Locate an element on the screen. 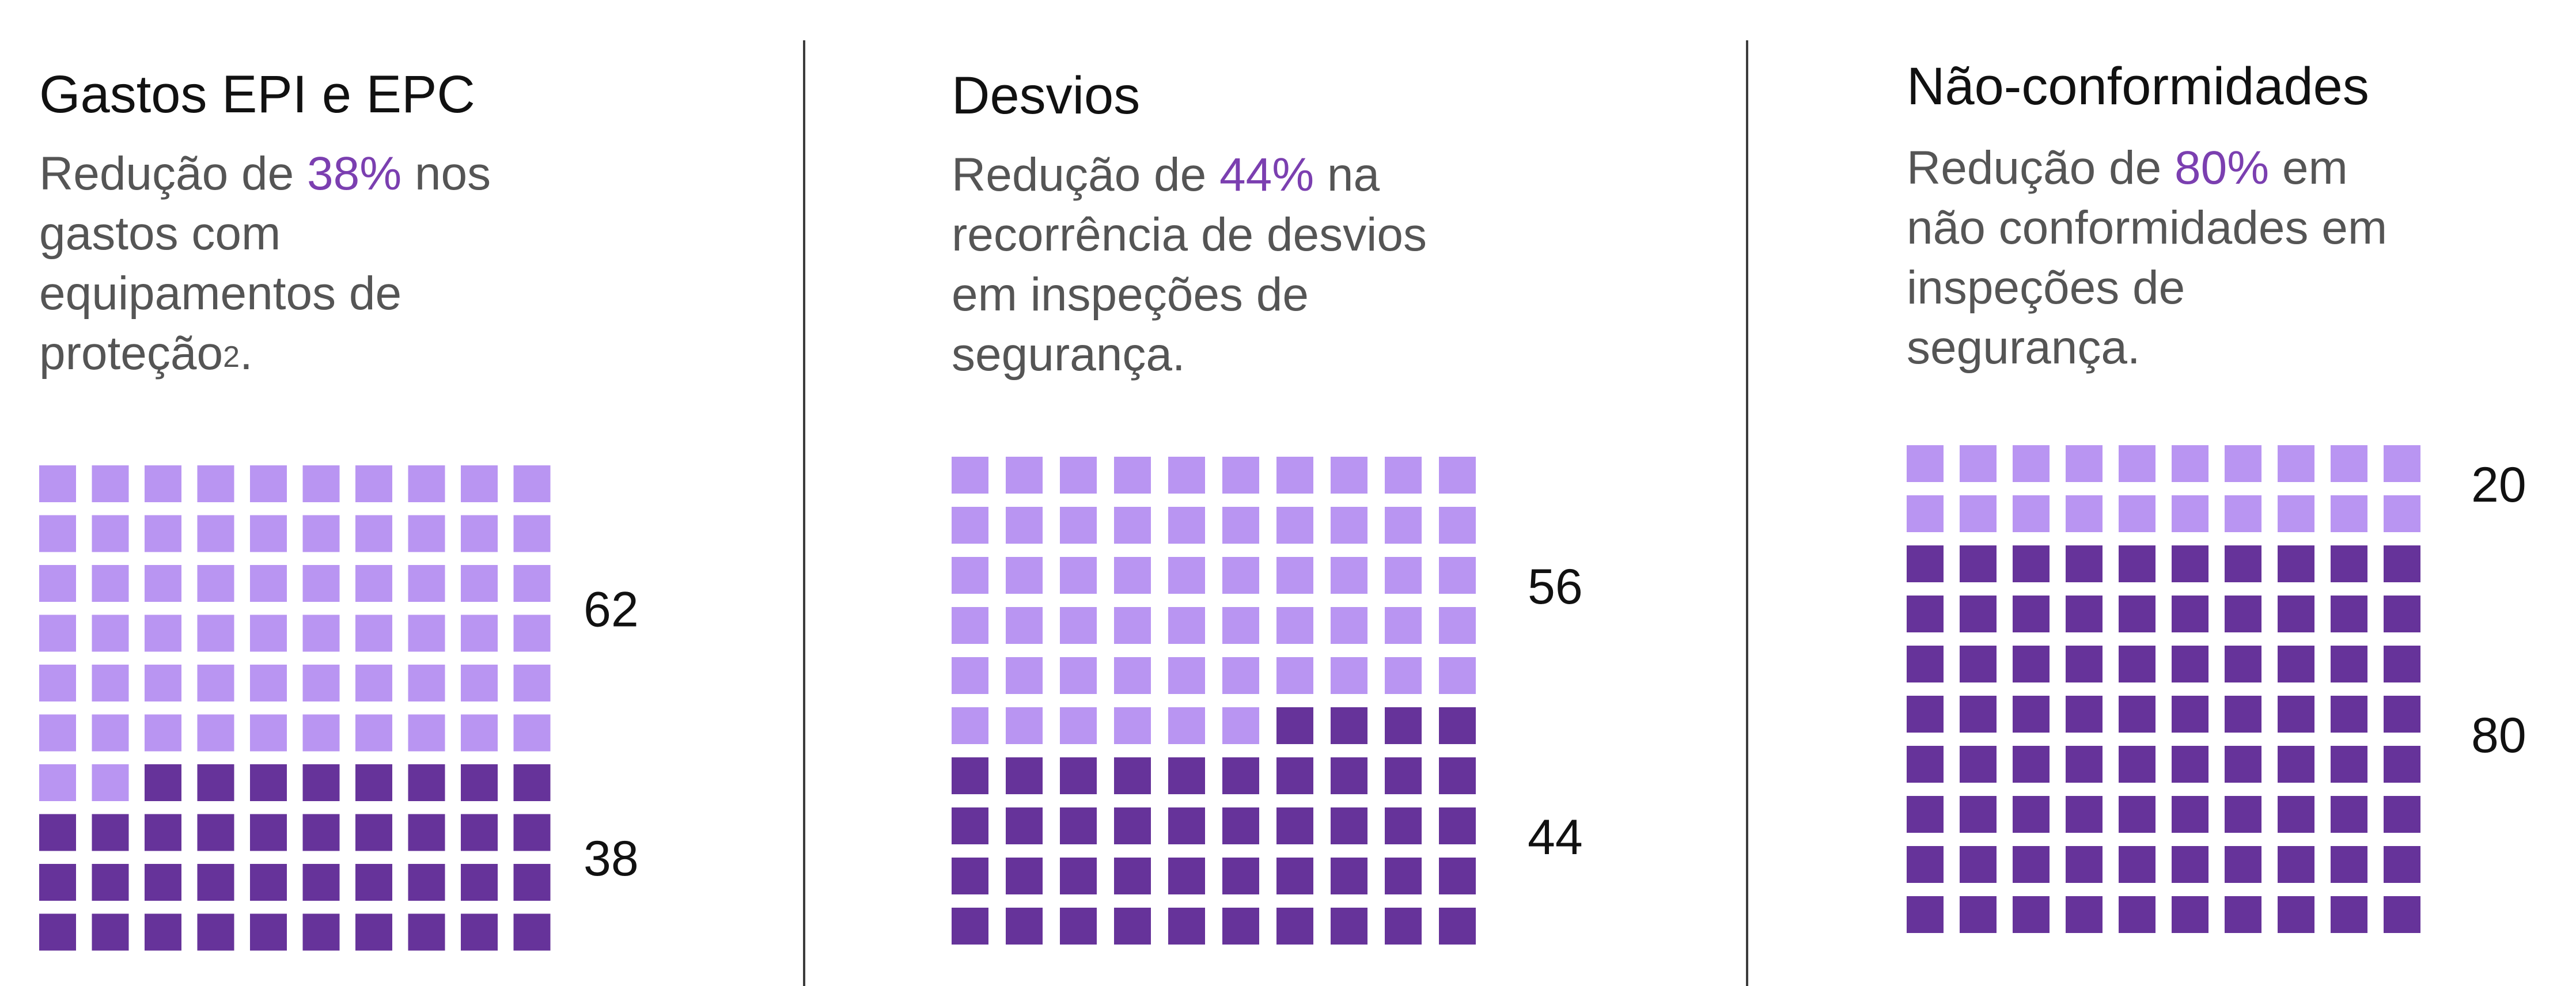 The image size is (2576, 986). desc-text: nos is located at coordinates (446, 173).